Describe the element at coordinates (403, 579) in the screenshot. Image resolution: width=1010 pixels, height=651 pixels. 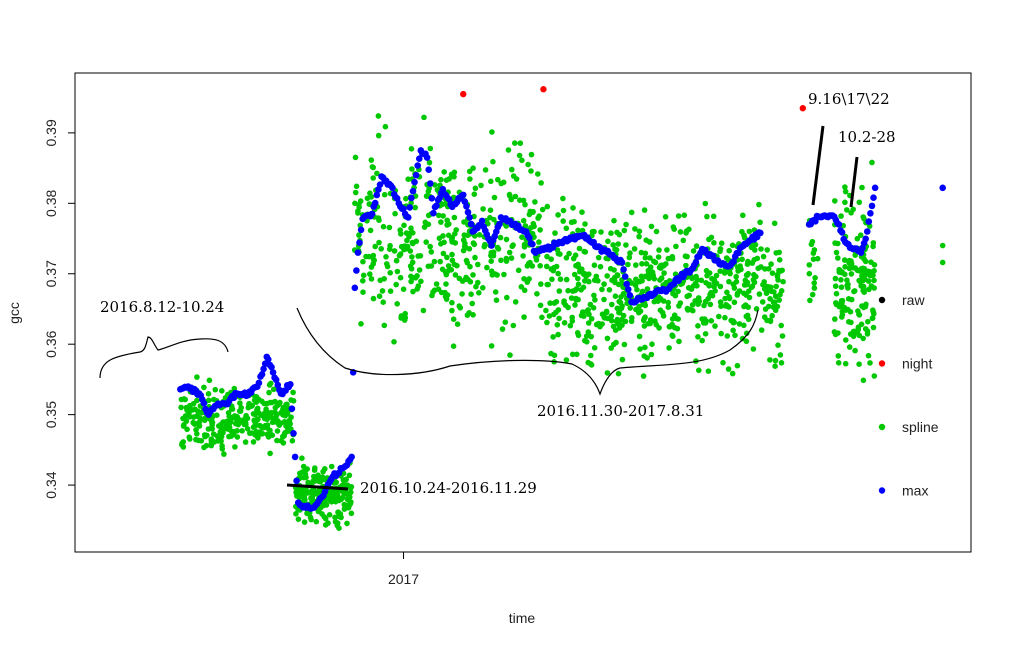
I see `x-tick-label: 2017` at that location.